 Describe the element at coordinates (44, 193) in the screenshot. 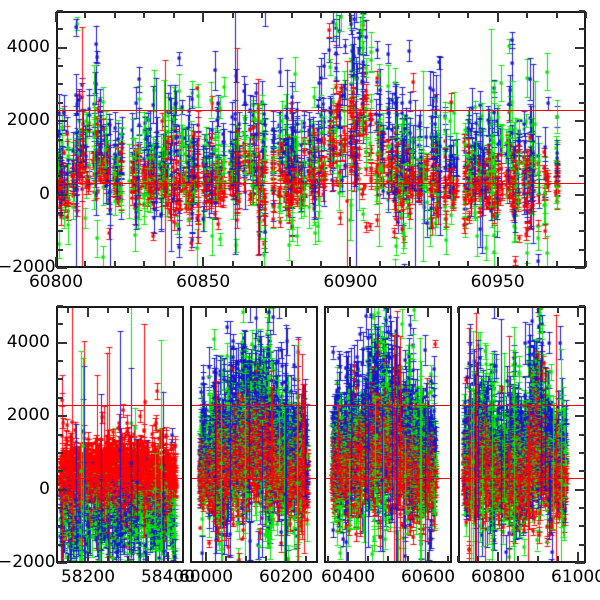

I see `top-y-tick-label: 0` at that location.